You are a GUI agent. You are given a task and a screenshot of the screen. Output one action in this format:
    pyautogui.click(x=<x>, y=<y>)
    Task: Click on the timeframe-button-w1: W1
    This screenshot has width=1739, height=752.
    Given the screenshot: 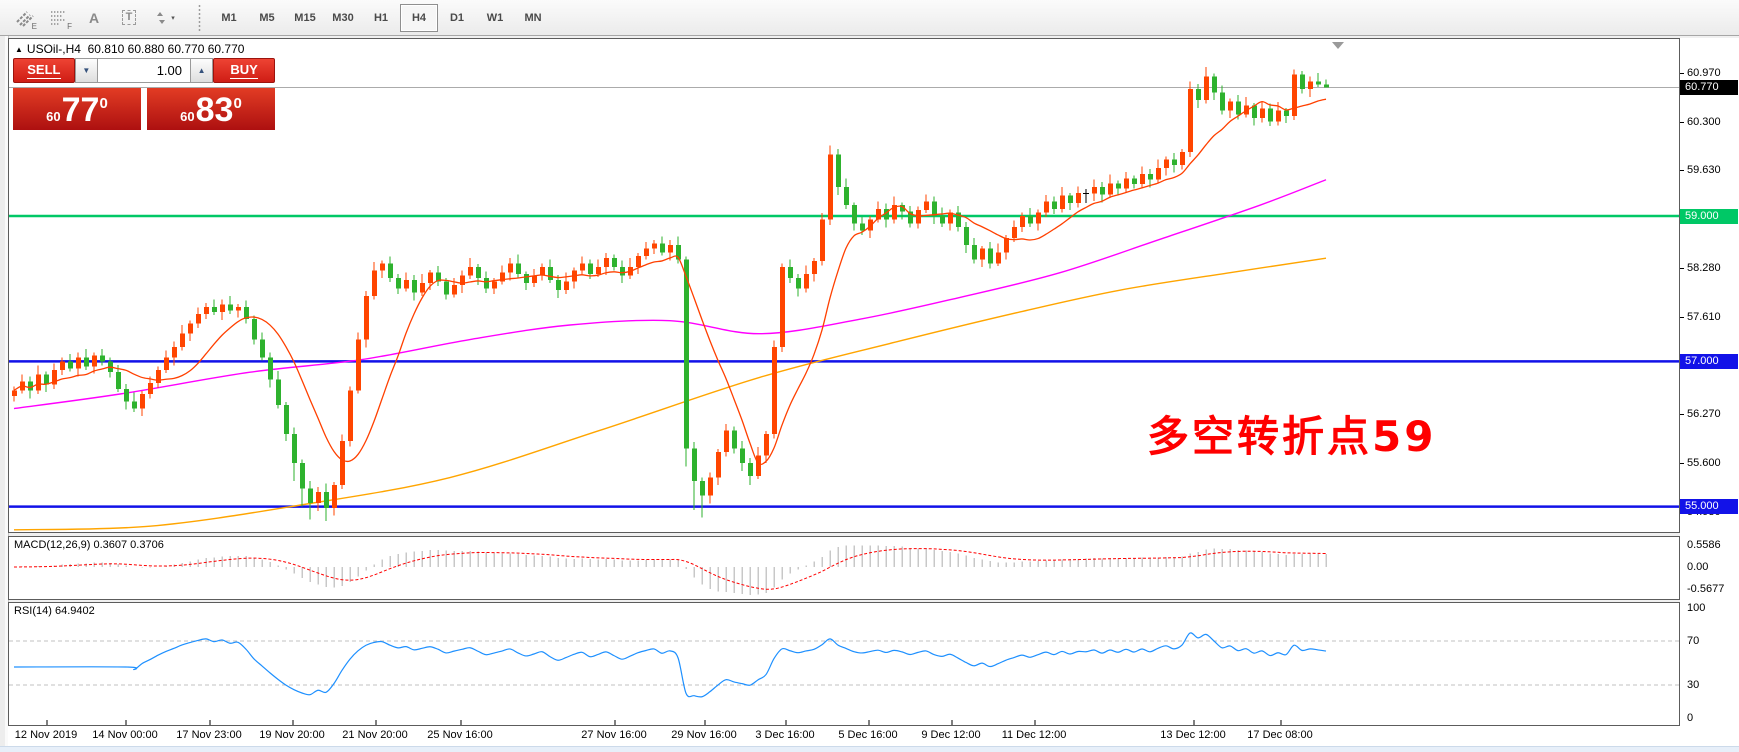 What is the action you would take?
    pyautogui.click(x=495, y=17)
    